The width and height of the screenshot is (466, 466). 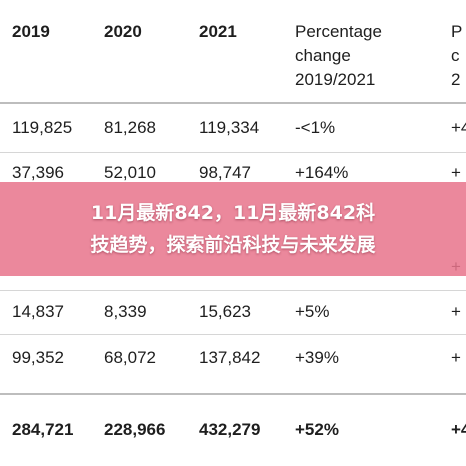 What do you see at coordinates (31, 31) in the screenshot?
I see `header-2019: 2019` at bounding box center [31, 31].